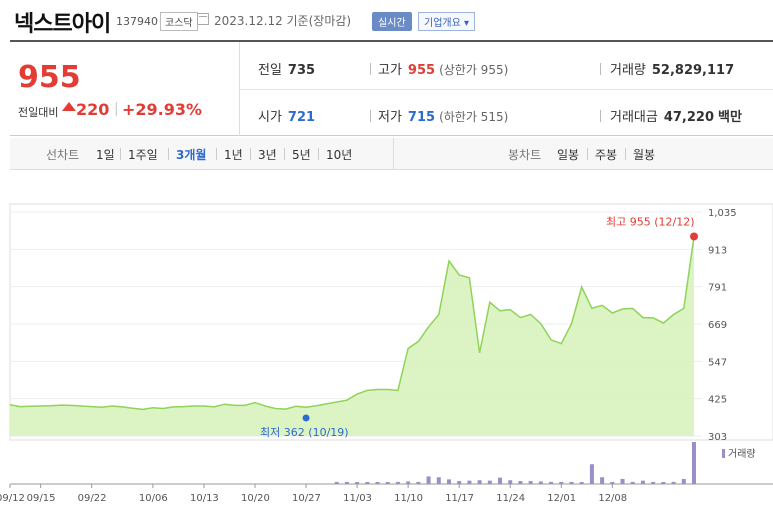 This screenshot has height=520, width=773. I want to click on period-5y: 5년, so click(301, 155).